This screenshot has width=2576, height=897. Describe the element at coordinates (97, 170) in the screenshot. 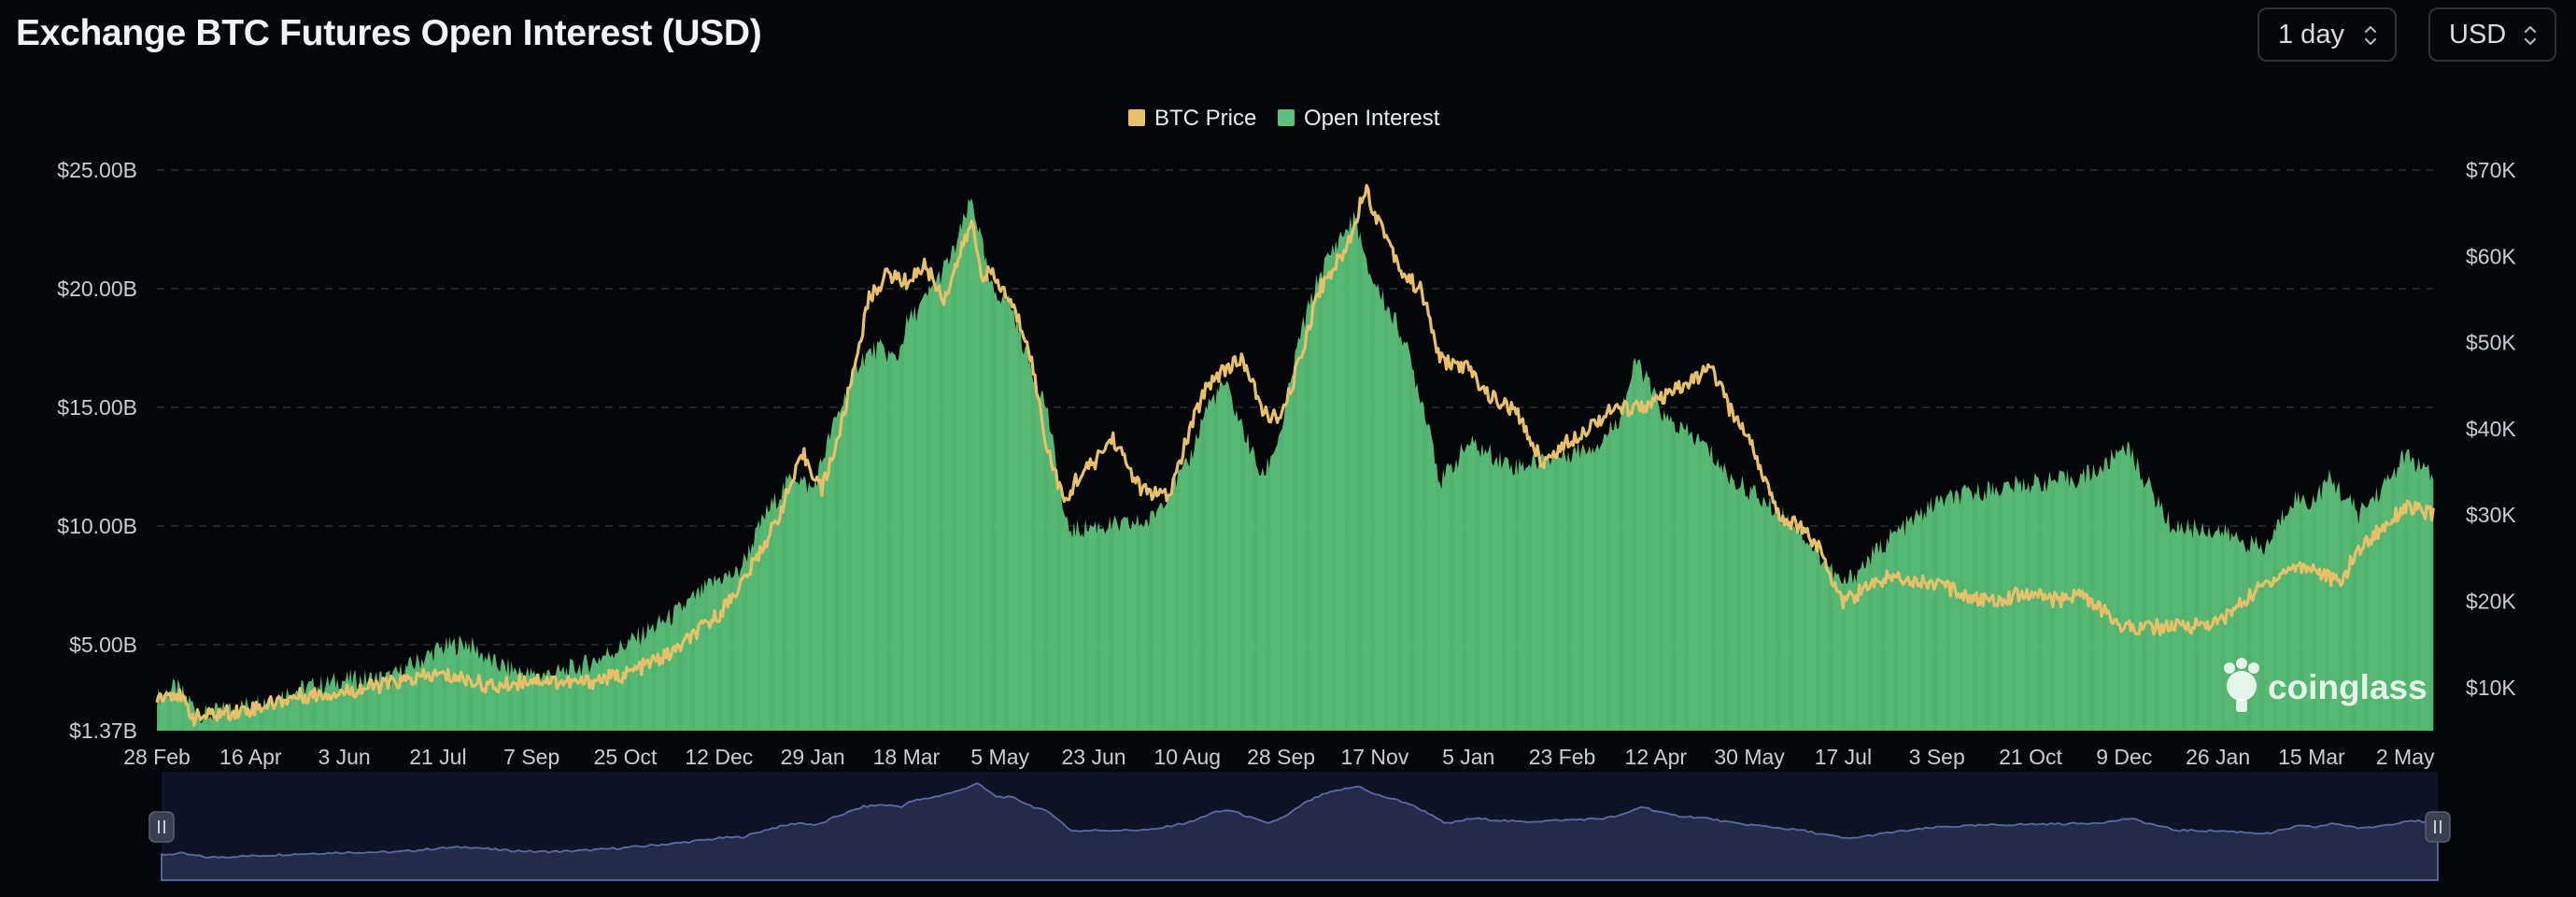

I see `y-left-tick-label: $25.00B` at that location.